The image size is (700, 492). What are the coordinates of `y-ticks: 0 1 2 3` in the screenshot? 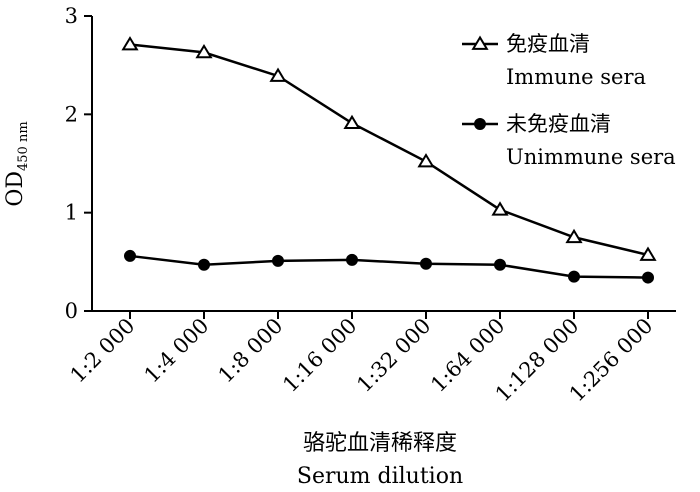 It's located at (78, 163).